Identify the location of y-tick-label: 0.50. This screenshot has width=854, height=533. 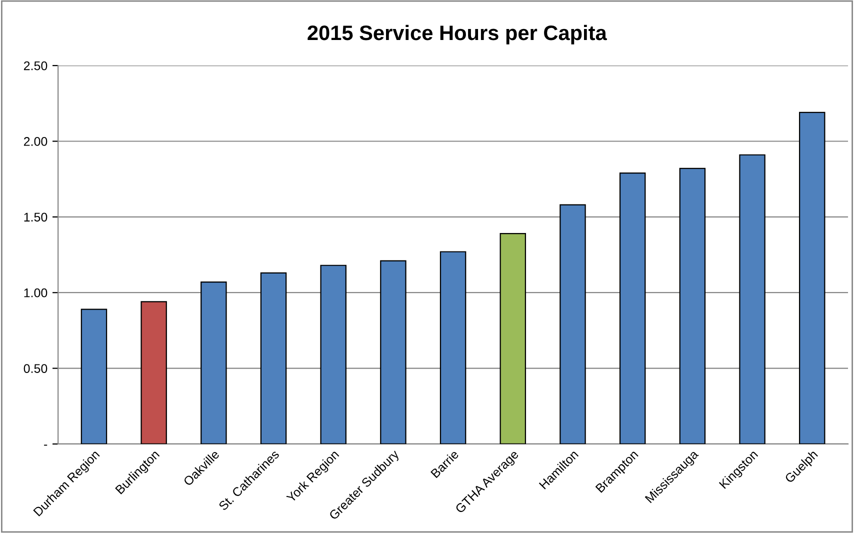
(36, 368).